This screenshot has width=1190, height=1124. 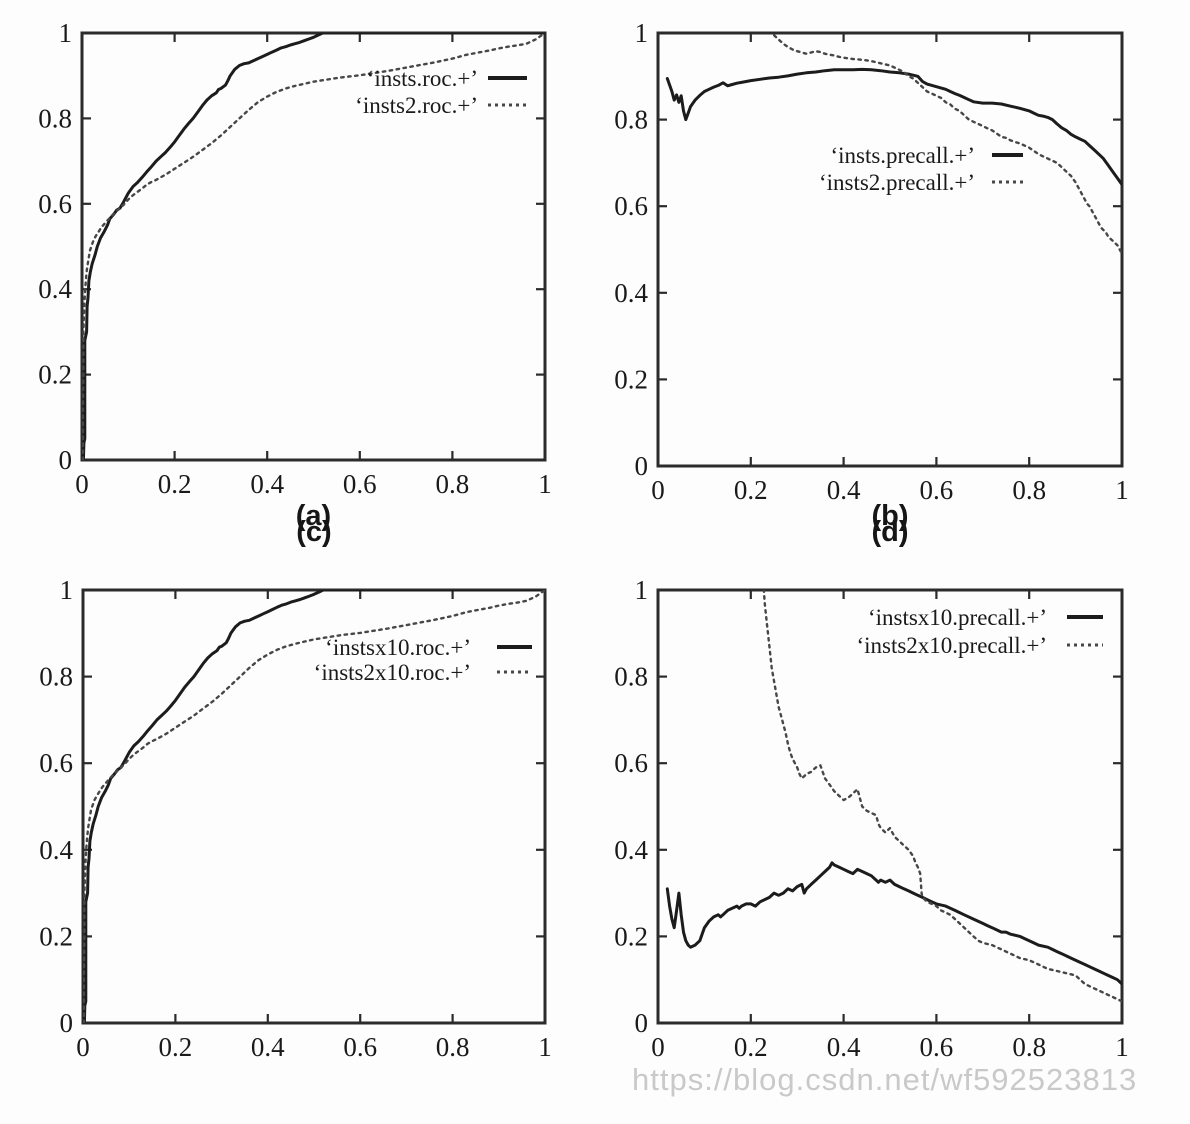 What do you see at coordinates (314, 532) in the screenshot?
I see `chart-c-caption: (c)` at bounding box center [314, 532].